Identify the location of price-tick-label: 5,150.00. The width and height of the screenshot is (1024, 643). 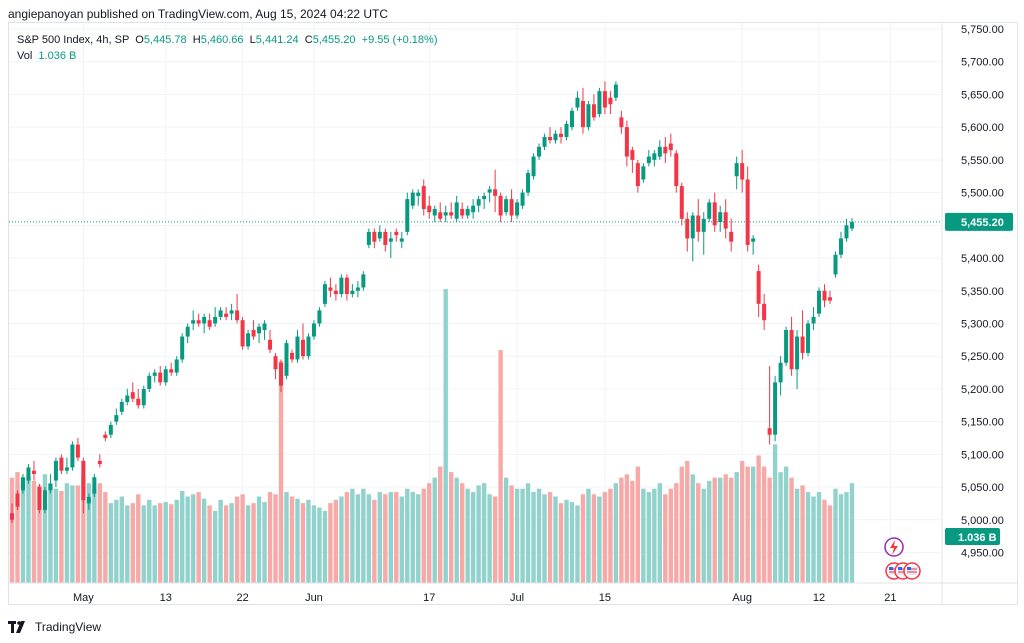
(982, 423).